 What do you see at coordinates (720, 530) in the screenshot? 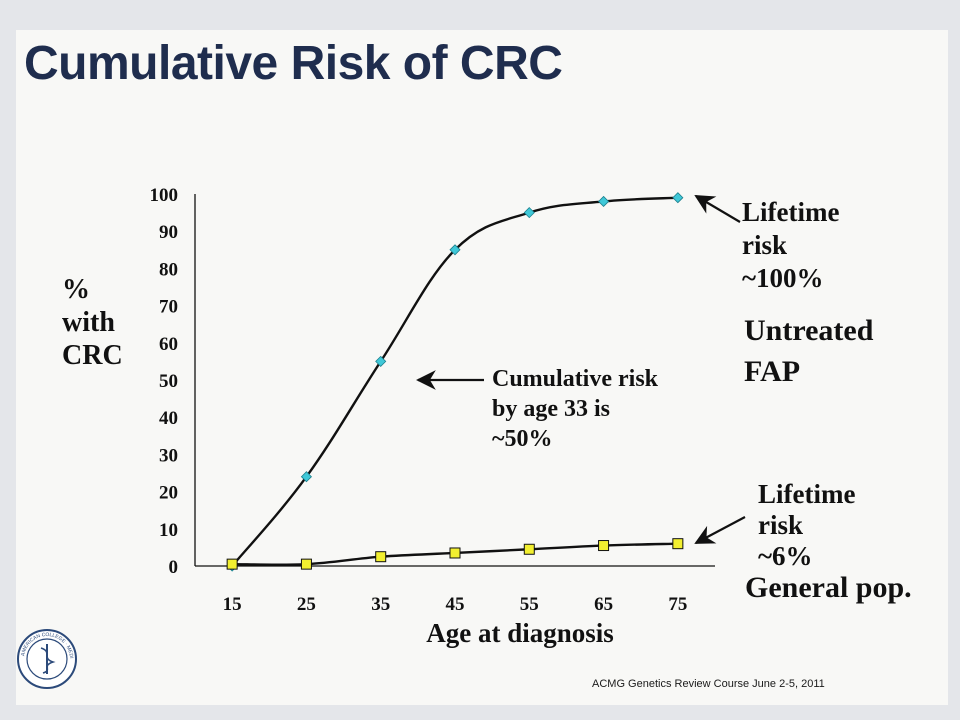
I see `general-arrow` at bounding box center [720, 530].